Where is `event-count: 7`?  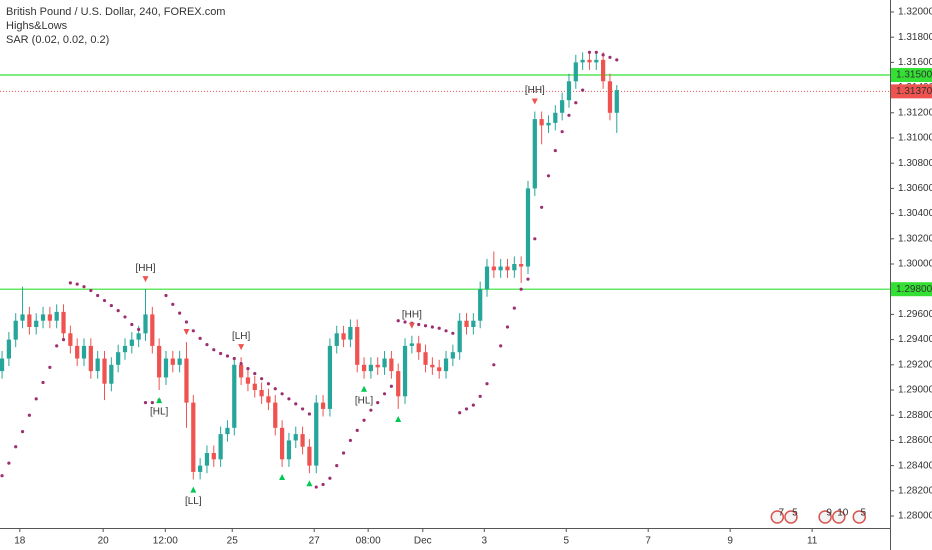
event-count: 7 is located at coordinates (782, 513).